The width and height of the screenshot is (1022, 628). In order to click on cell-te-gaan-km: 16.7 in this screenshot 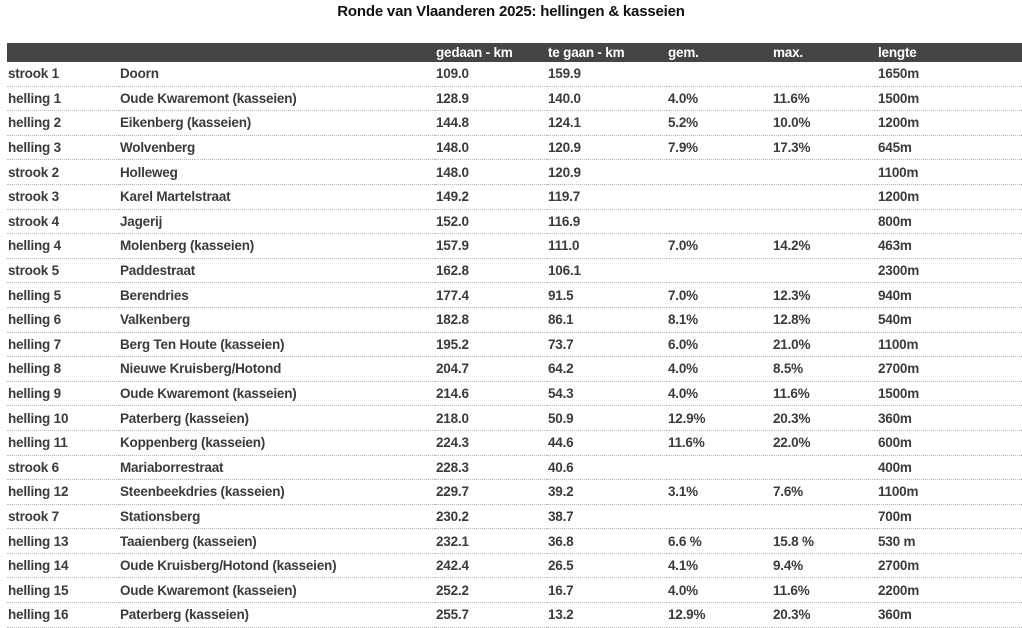, I will do `click(607, 591)`.